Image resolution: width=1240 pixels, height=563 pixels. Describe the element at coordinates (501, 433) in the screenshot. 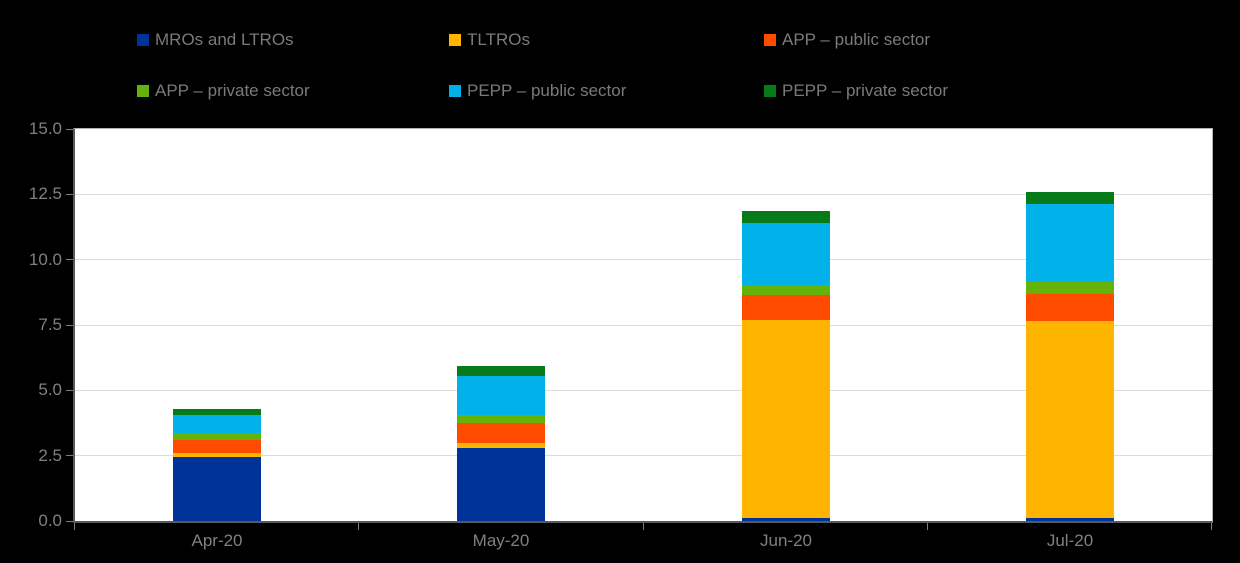

I see `bar-segment-may-20-app-public-sector` at that location.